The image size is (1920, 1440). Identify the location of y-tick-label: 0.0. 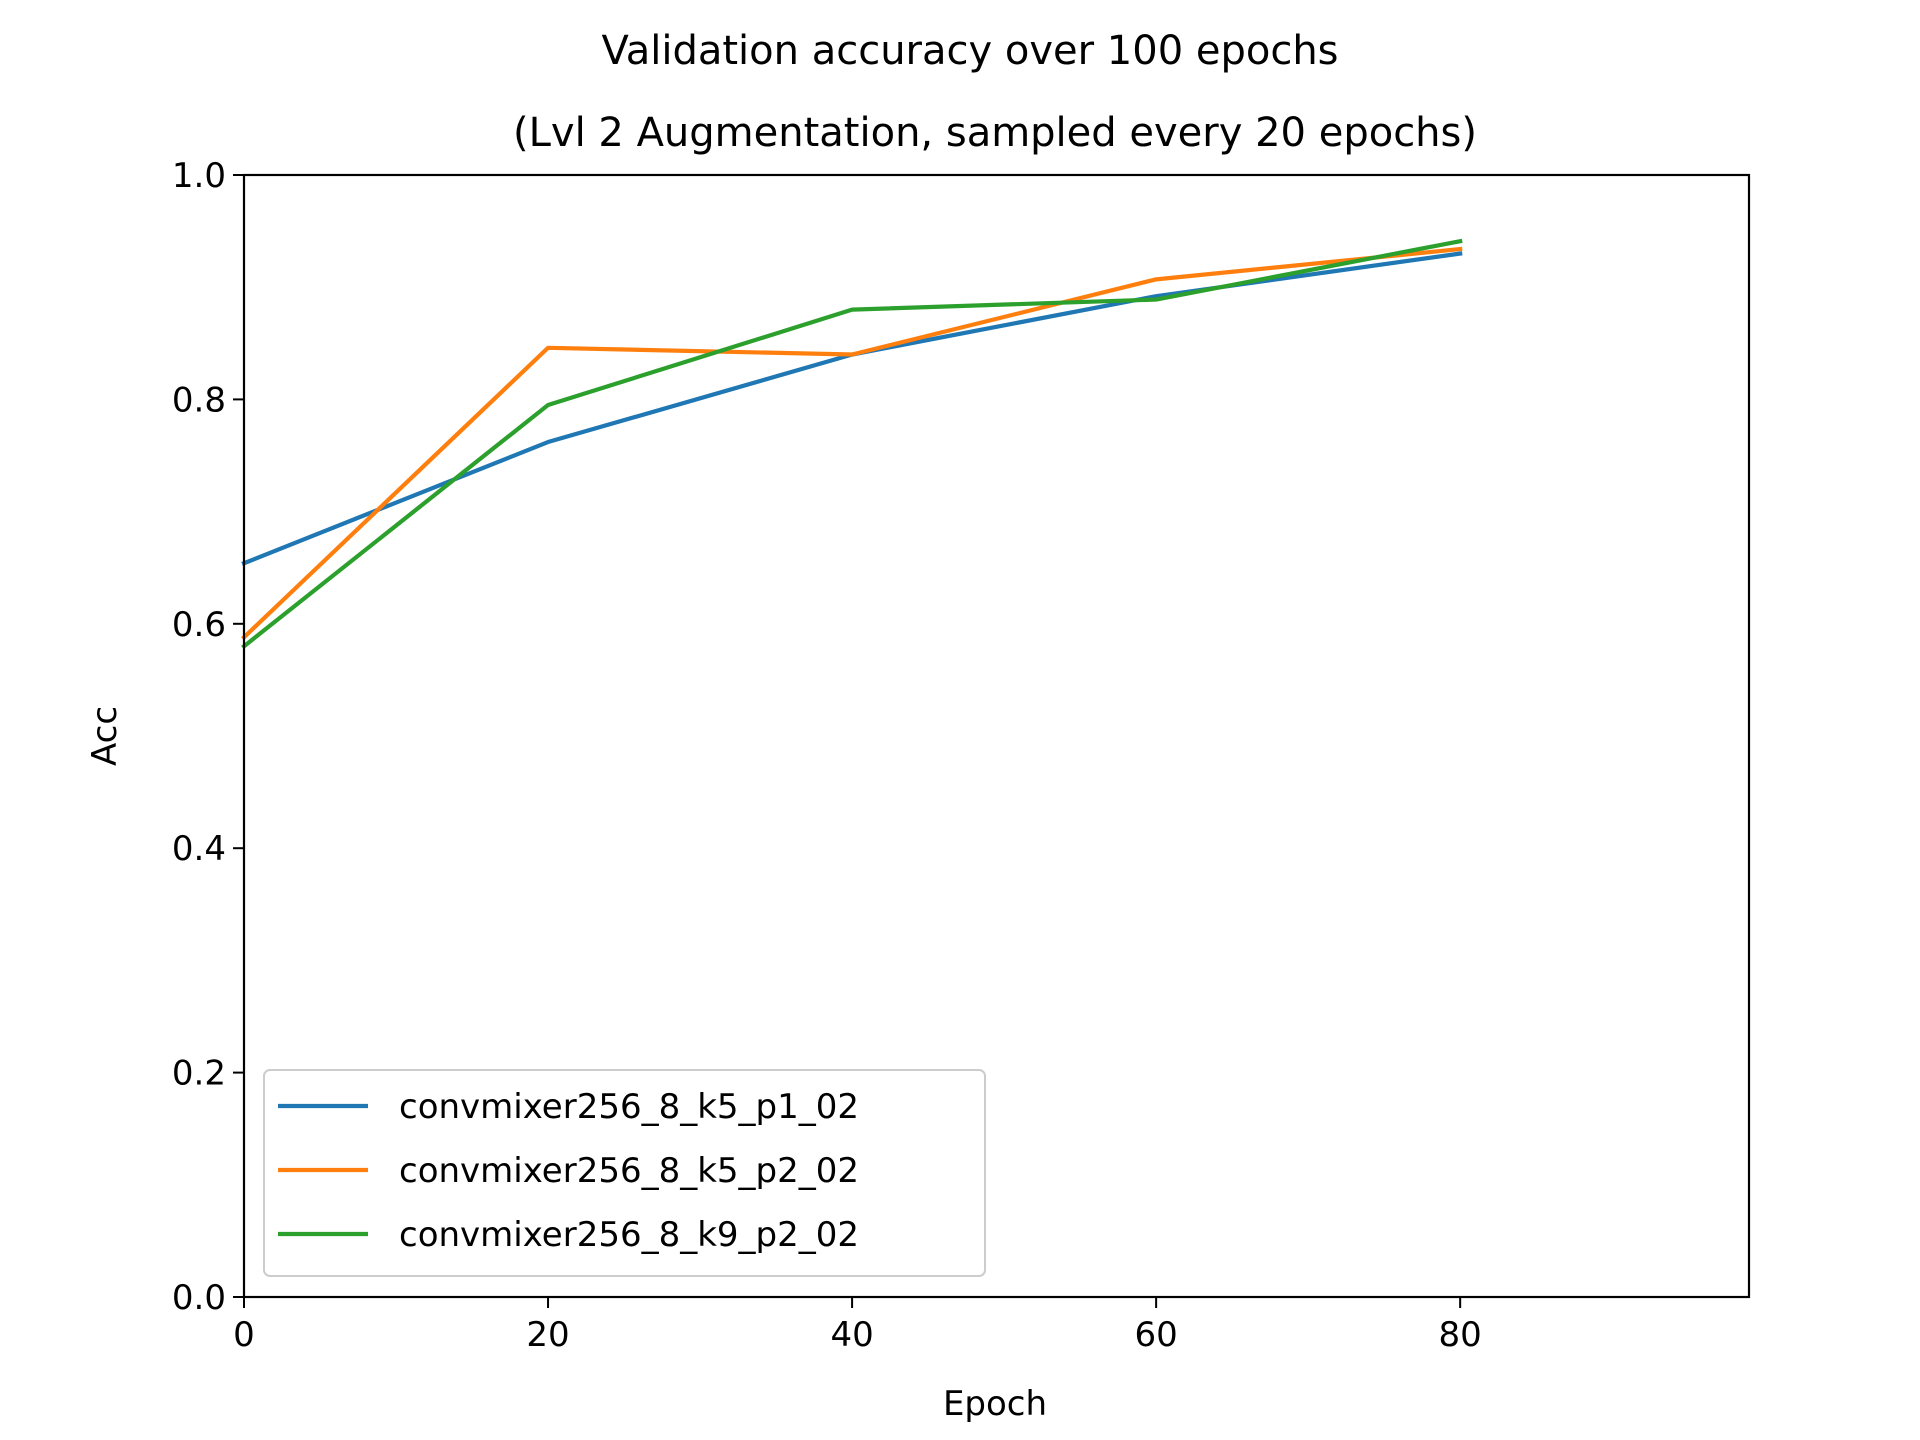
(199, 1298).